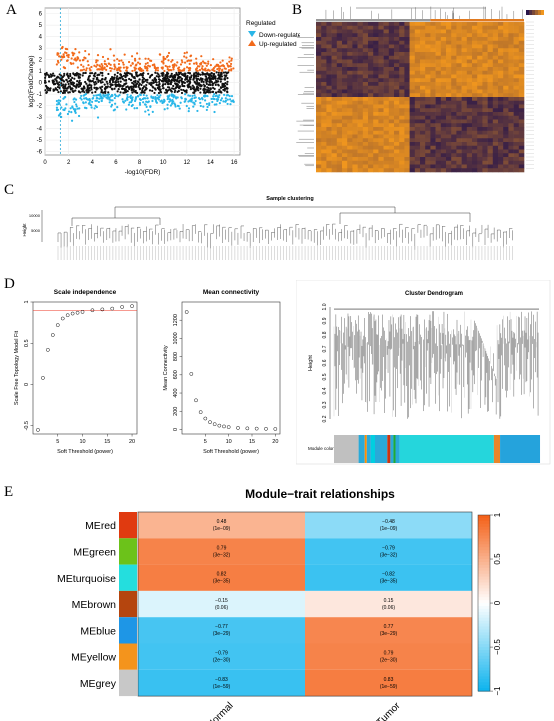  What do you see at coordinates (497, 691) in the screenshot?
I see `colorbar-tick-label: −1` at bounding box center [497, 691].